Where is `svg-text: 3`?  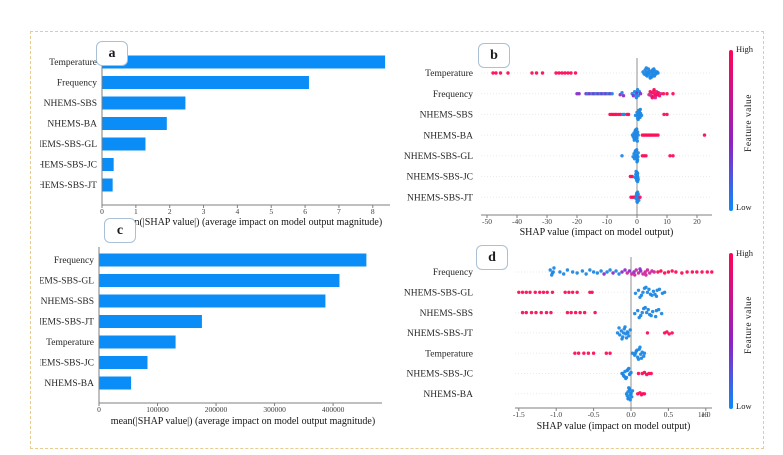 svg-text: 3 is located at coordinates (204, 211).